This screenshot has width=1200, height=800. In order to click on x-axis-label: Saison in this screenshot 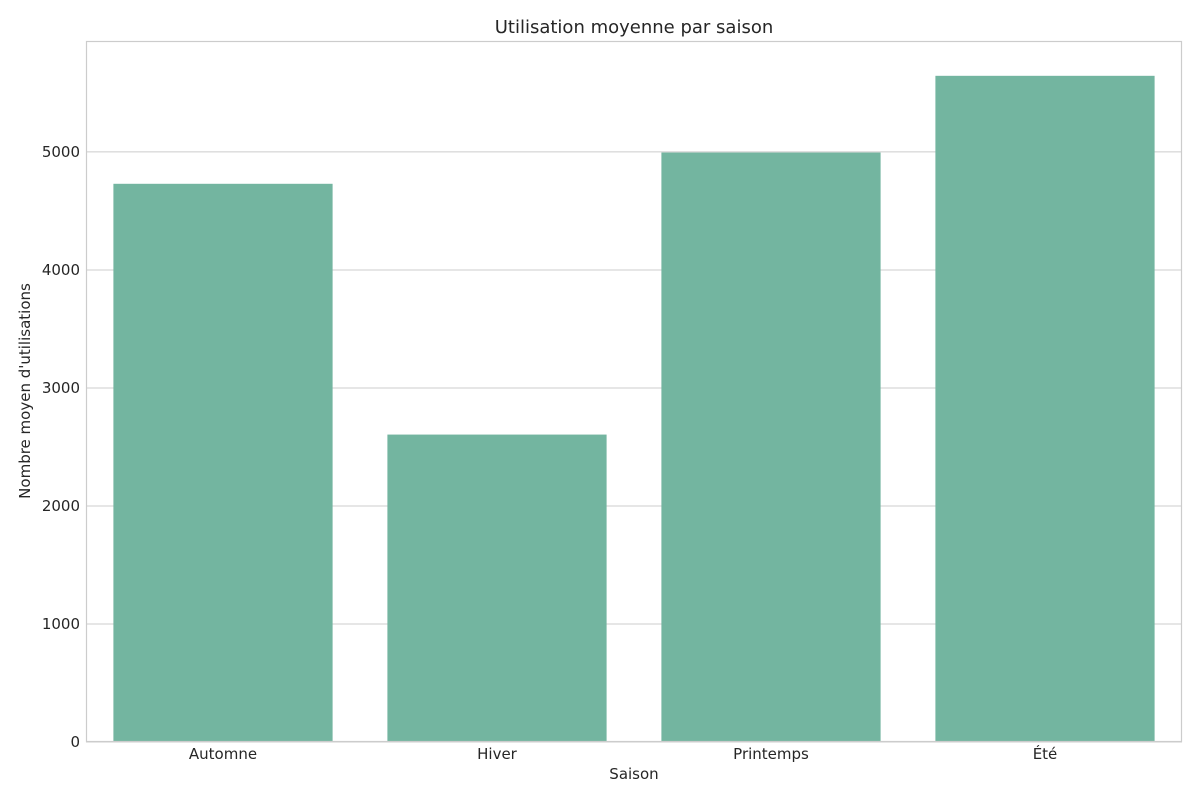, I will do `click(633, 774)`.